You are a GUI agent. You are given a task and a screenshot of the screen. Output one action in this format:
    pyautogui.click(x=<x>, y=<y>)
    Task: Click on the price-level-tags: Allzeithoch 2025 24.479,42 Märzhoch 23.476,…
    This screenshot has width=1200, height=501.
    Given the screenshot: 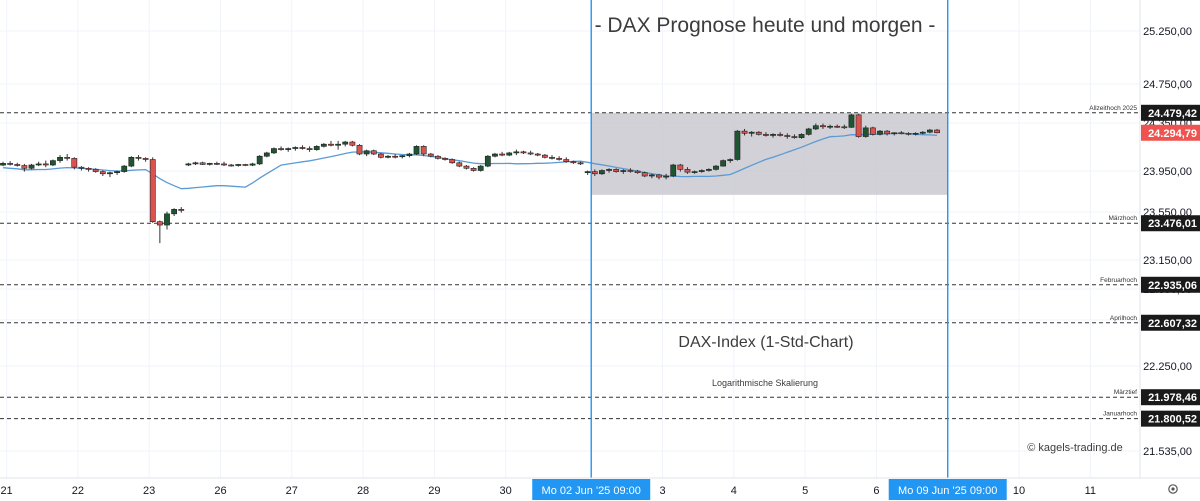 What is the action you would take?
    pyautogui.click(x=1144, y=265)
    